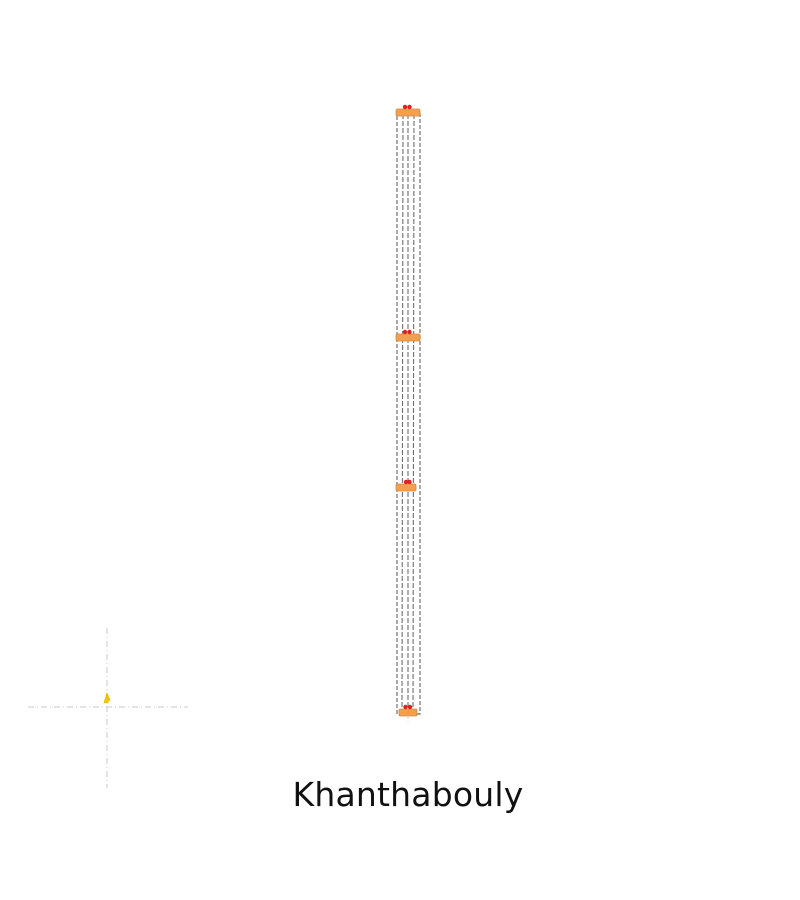  What do you see at coordinates (408, 794) in the screenshot?
I see `diagram-caption: Khanthabouly` at bounding box center [408, 794].